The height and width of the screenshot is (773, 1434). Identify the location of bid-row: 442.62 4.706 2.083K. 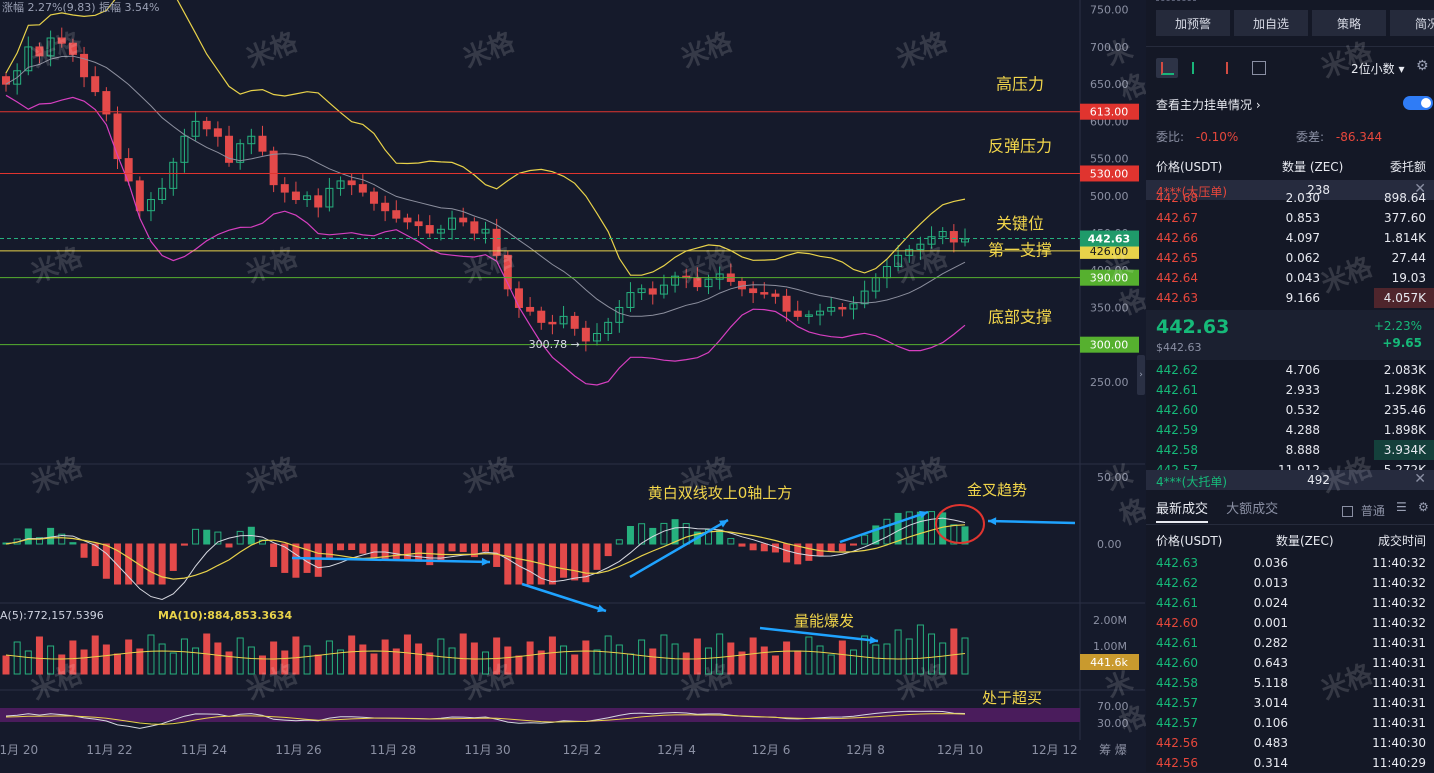
(1290, 370).